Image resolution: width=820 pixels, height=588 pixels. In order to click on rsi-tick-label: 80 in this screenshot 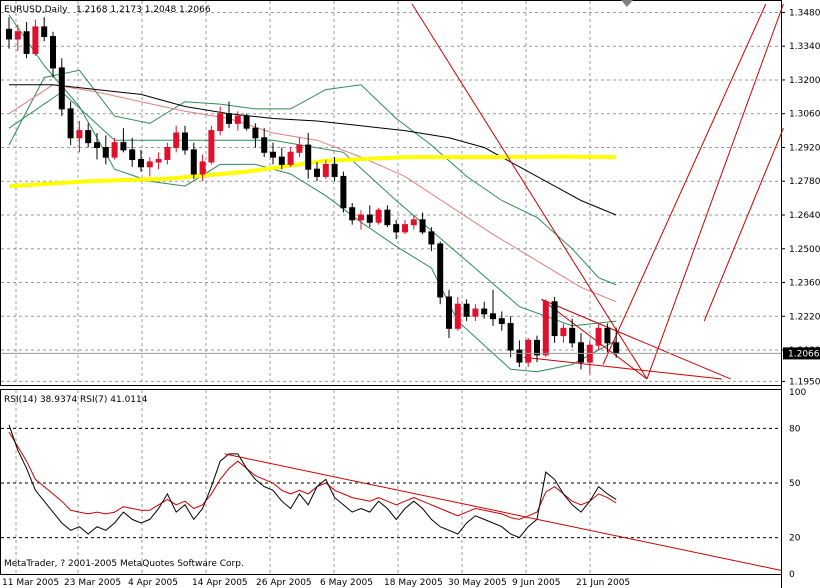, I will do `click(795, 429)`.